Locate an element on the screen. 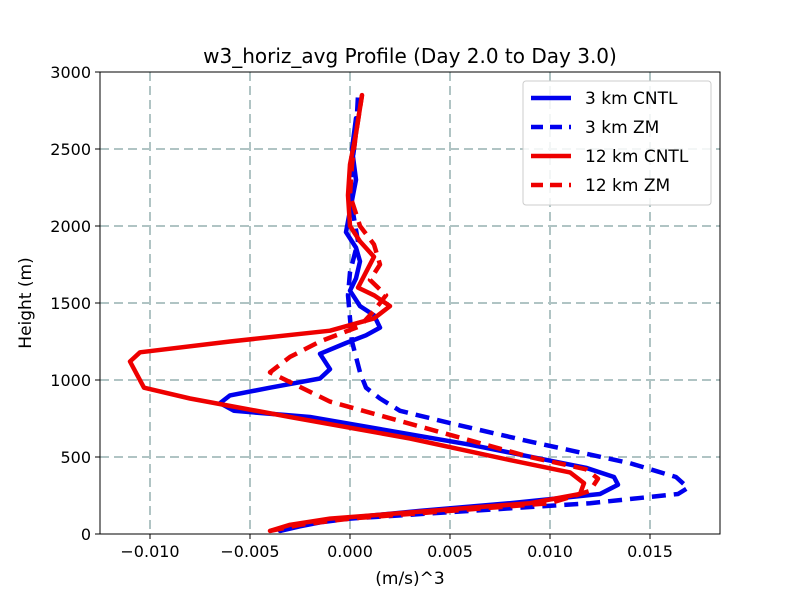 This screenshot has height=605, width=800. legend-box is located at coordinates (617, 143).